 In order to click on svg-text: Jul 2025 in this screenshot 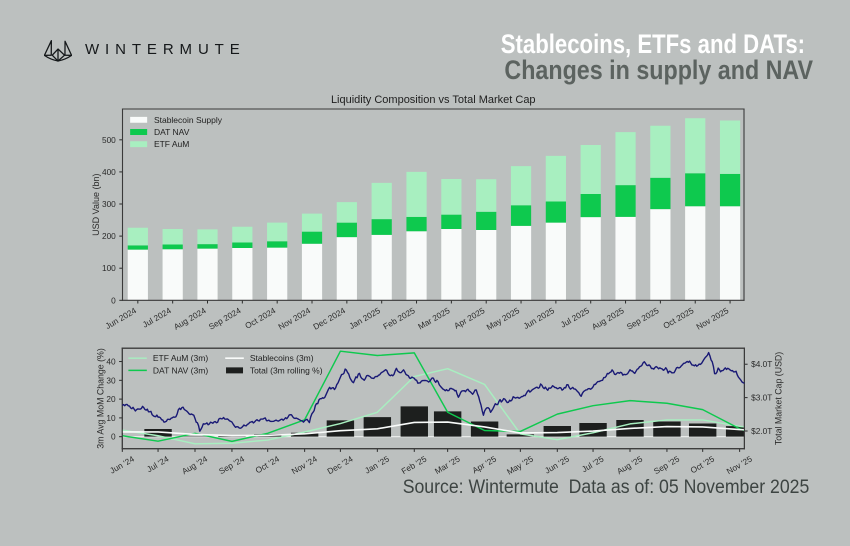, I will do `click(575, 317)`.